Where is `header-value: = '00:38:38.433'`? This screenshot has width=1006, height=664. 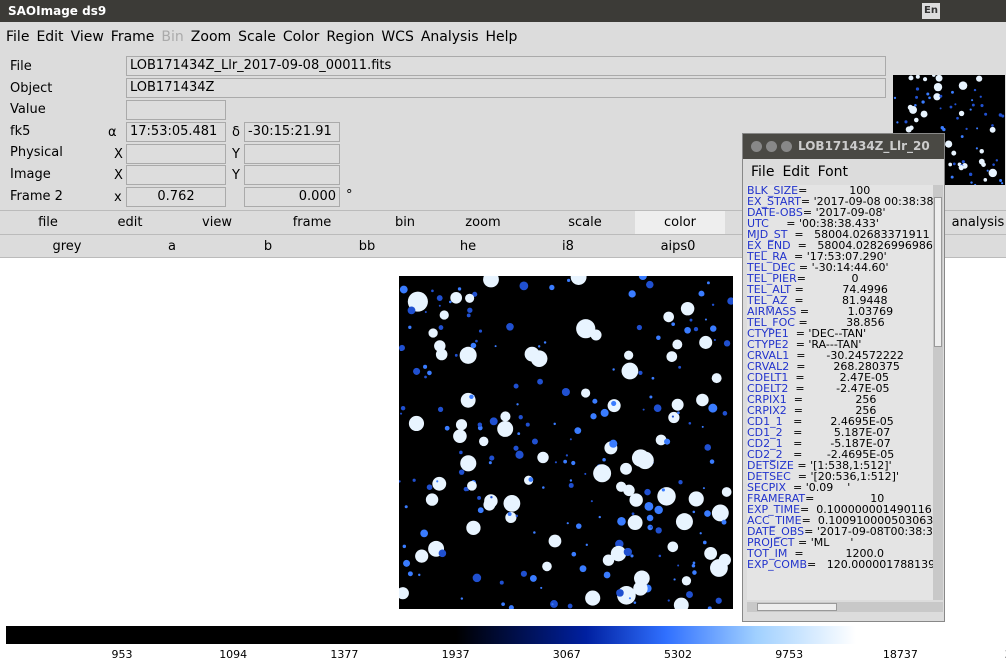
header-value: = '00:38:38.433' is located at coordinates (823, 223).